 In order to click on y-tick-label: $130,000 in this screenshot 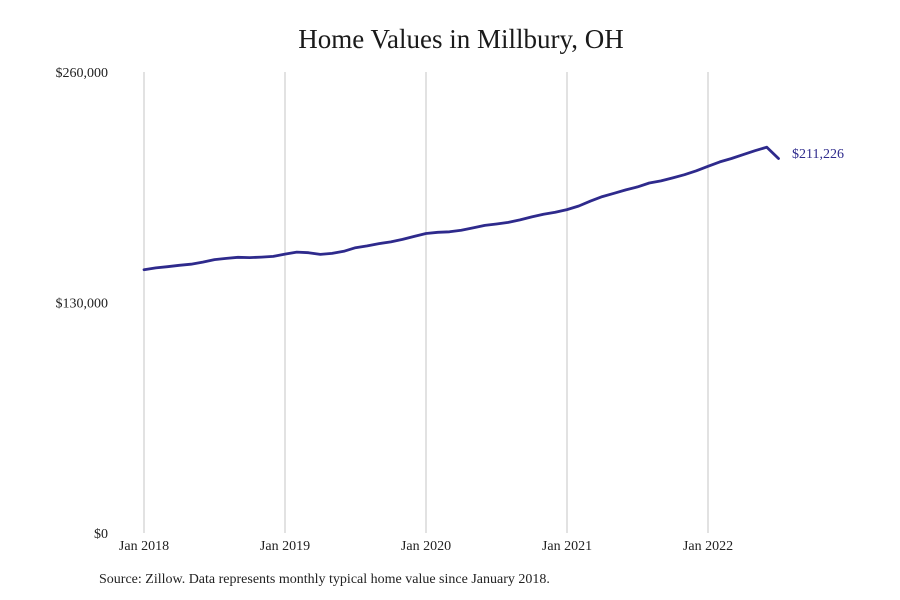, I will do `click(82, 304)`.